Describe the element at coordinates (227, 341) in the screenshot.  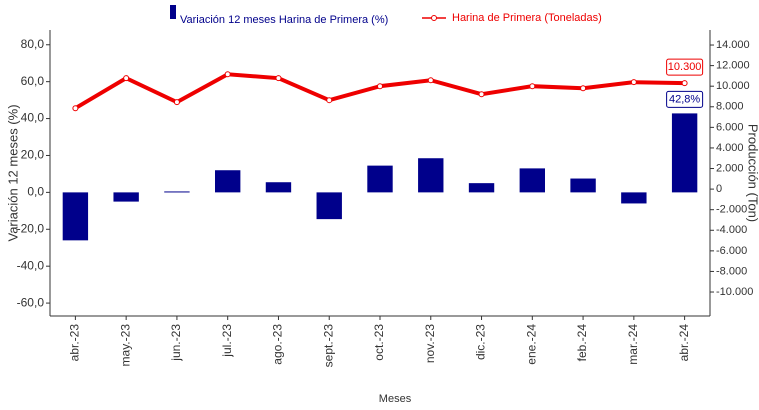
I see `x-tick-label: jul.-23` at that location.